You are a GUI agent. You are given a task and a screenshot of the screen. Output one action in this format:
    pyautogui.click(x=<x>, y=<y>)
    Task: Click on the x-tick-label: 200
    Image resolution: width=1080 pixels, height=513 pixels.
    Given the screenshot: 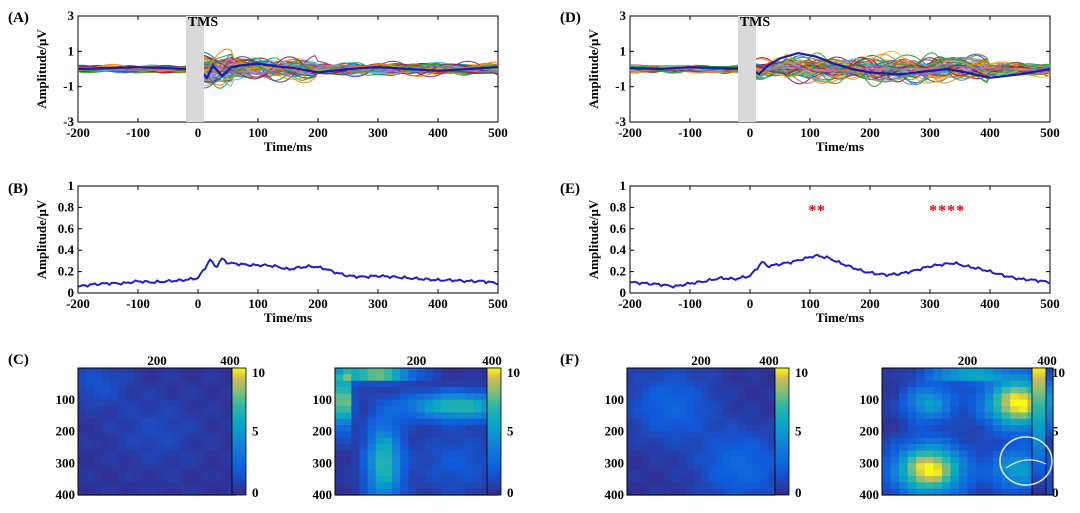 What is the action you would take?
    pyautogui.click(x=318, y=132)
    